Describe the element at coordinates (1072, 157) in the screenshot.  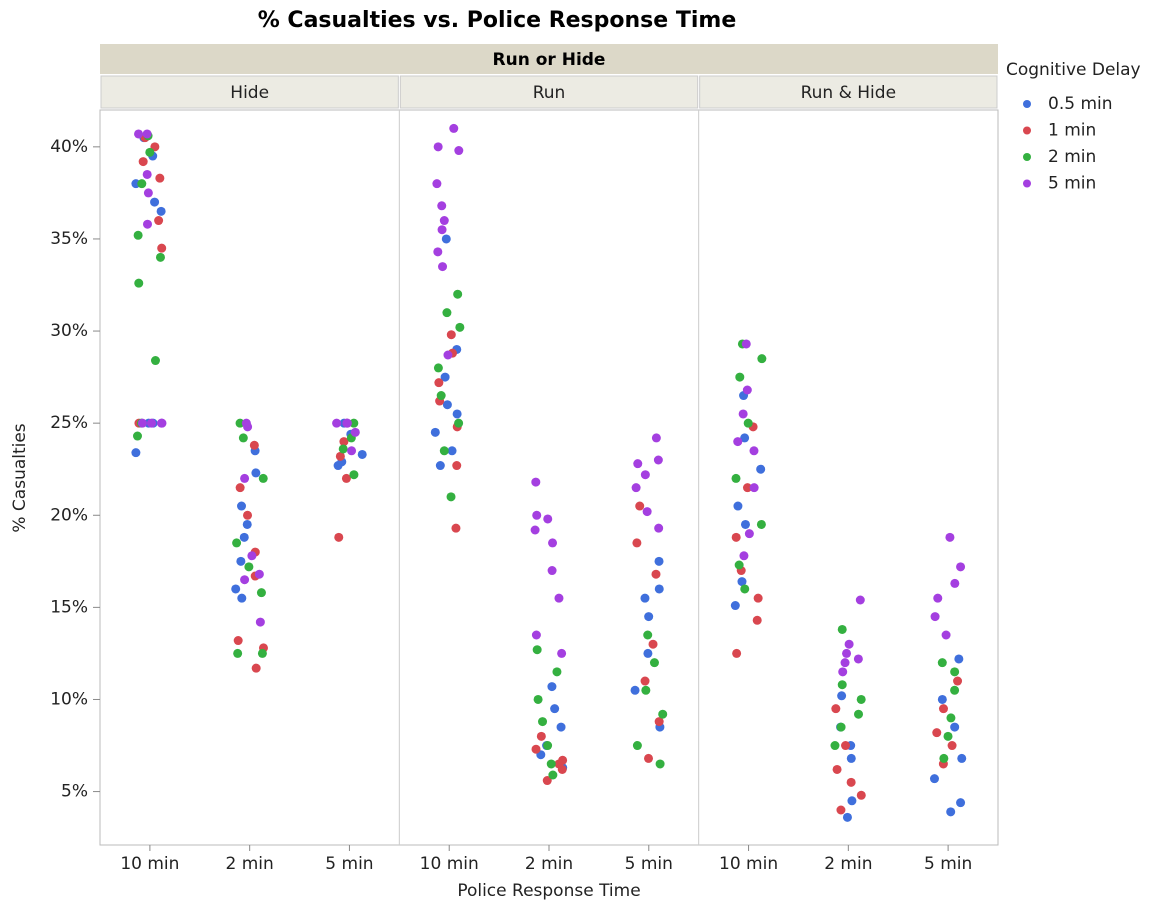
I see `legend-label: 2 min` at that location.